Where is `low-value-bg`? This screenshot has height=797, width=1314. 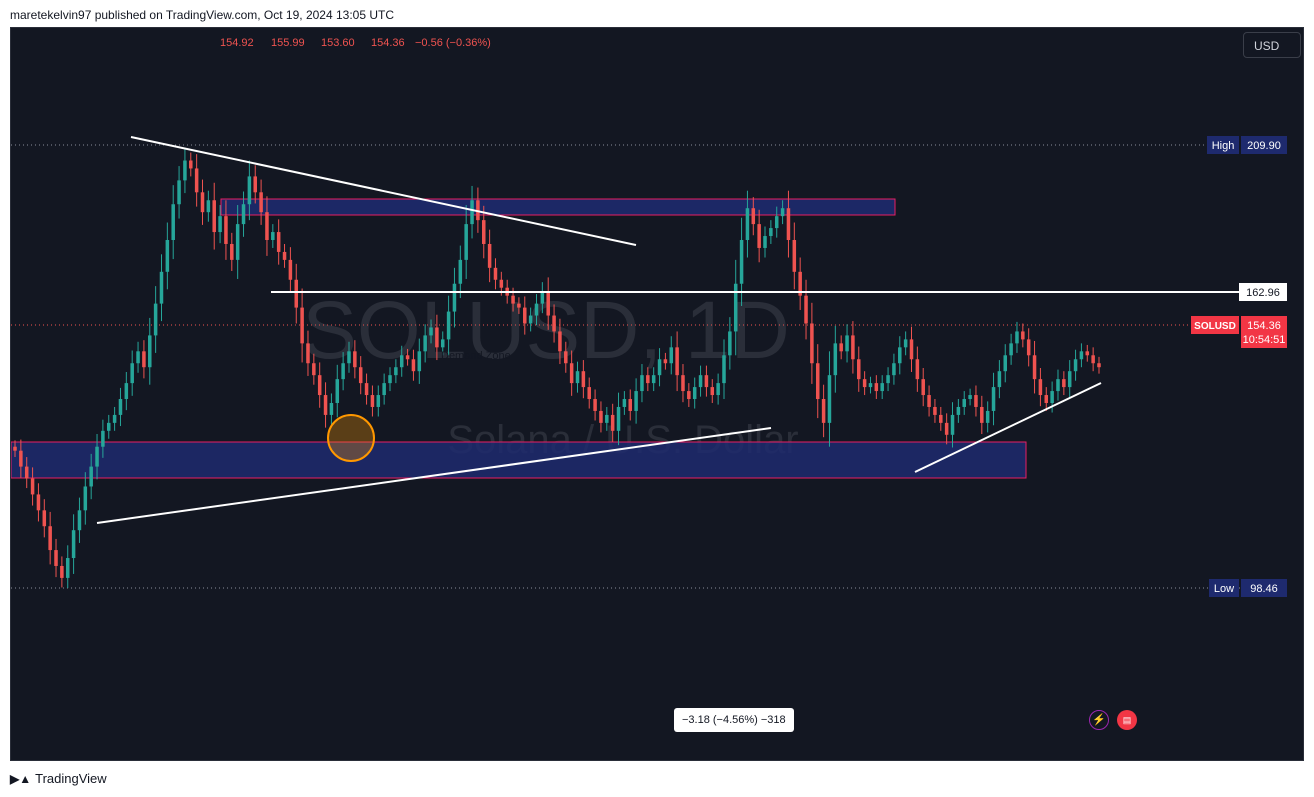 low-value-bg is located at coordinates (1264, 588).